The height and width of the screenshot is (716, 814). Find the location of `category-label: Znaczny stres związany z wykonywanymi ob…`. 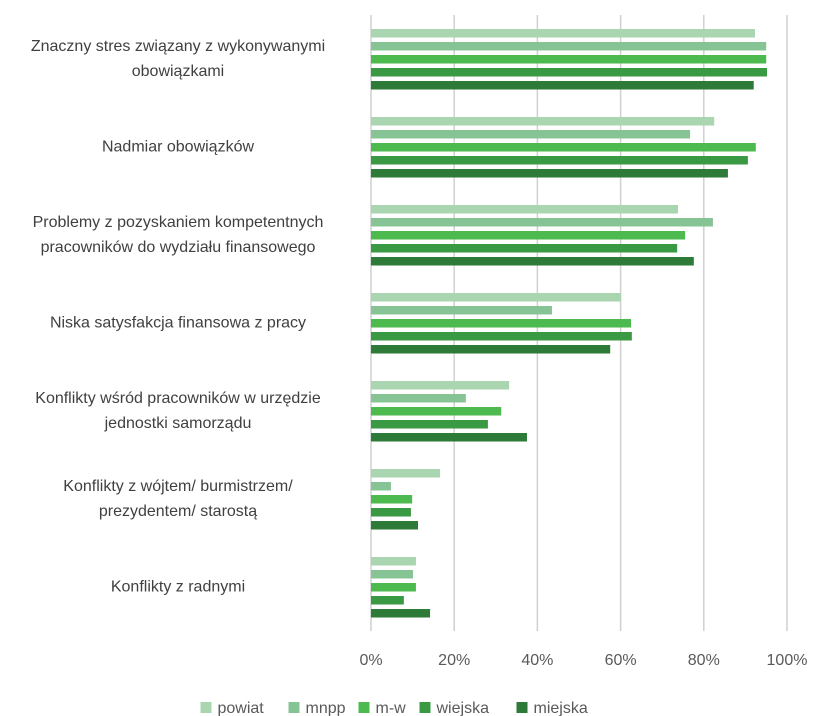

category-label: Znaczny stres związany z wykonywanymi ob… is located at coordinates (178, 59).